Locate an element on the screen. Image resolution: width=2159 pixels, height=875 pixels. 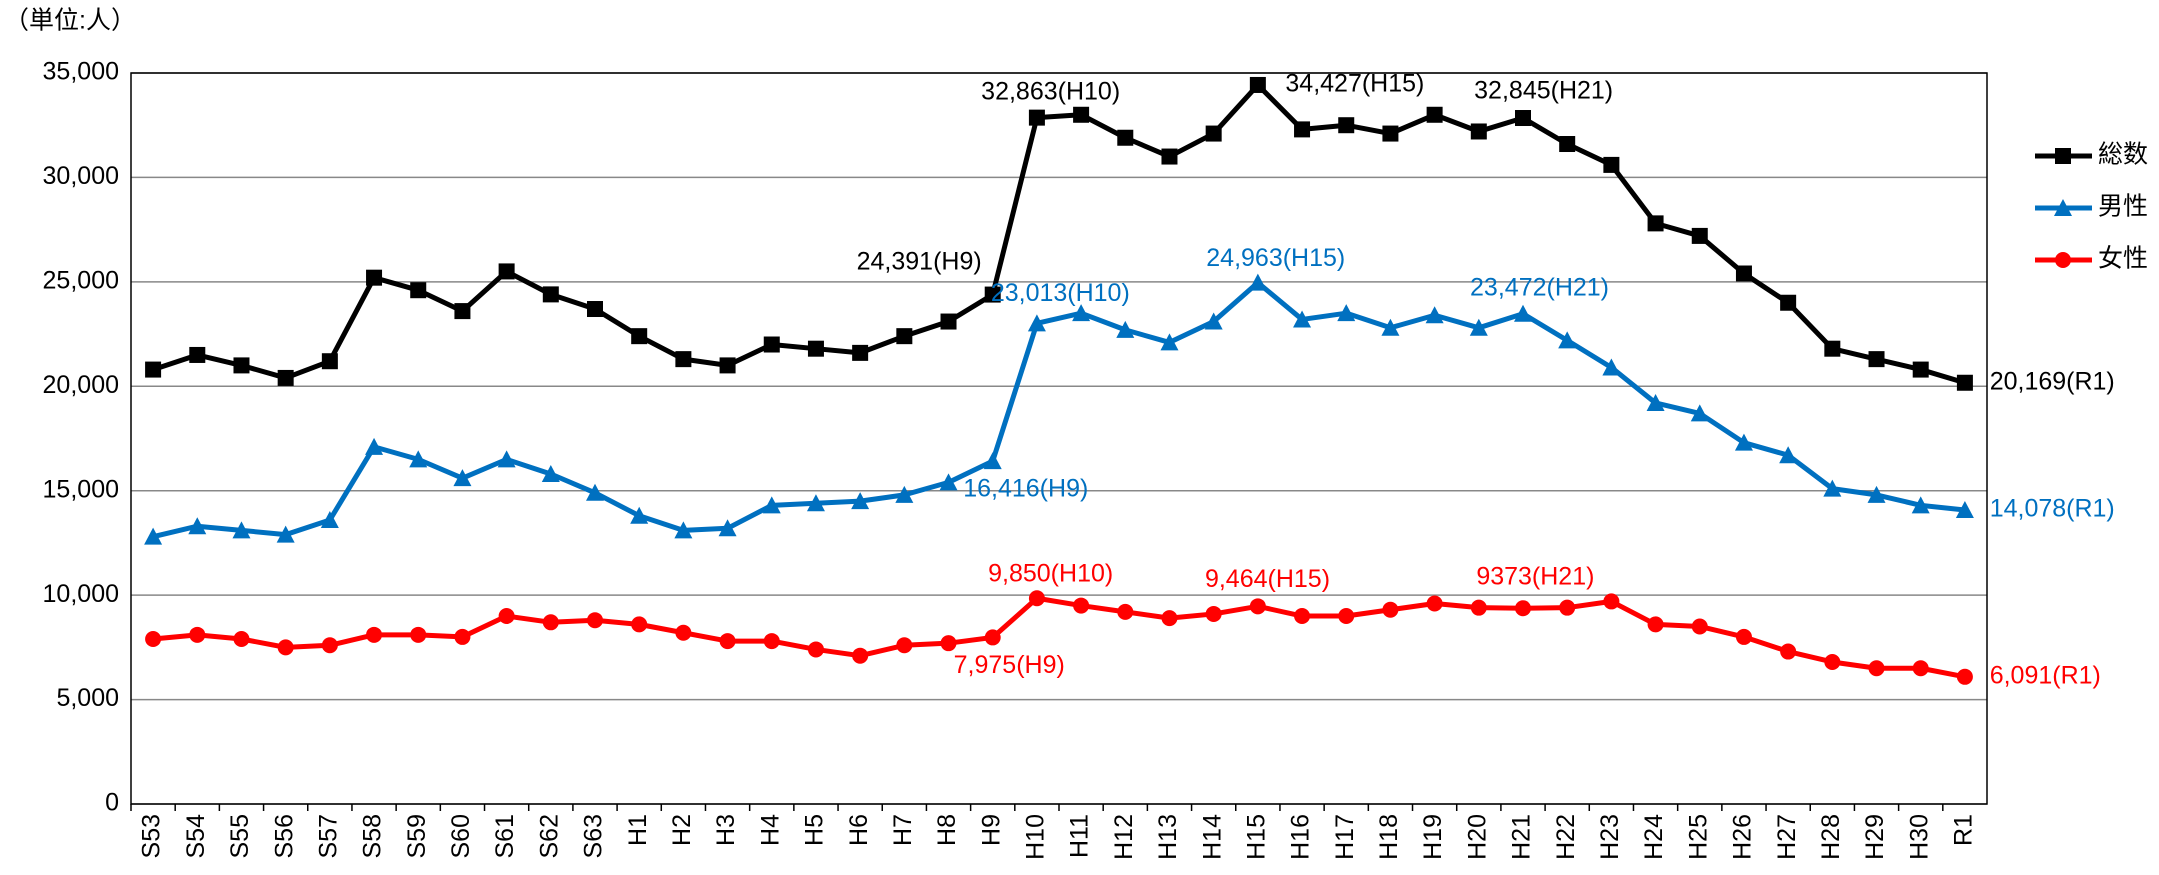
legend-label: 女性 is located at coordinates (2123, 259).